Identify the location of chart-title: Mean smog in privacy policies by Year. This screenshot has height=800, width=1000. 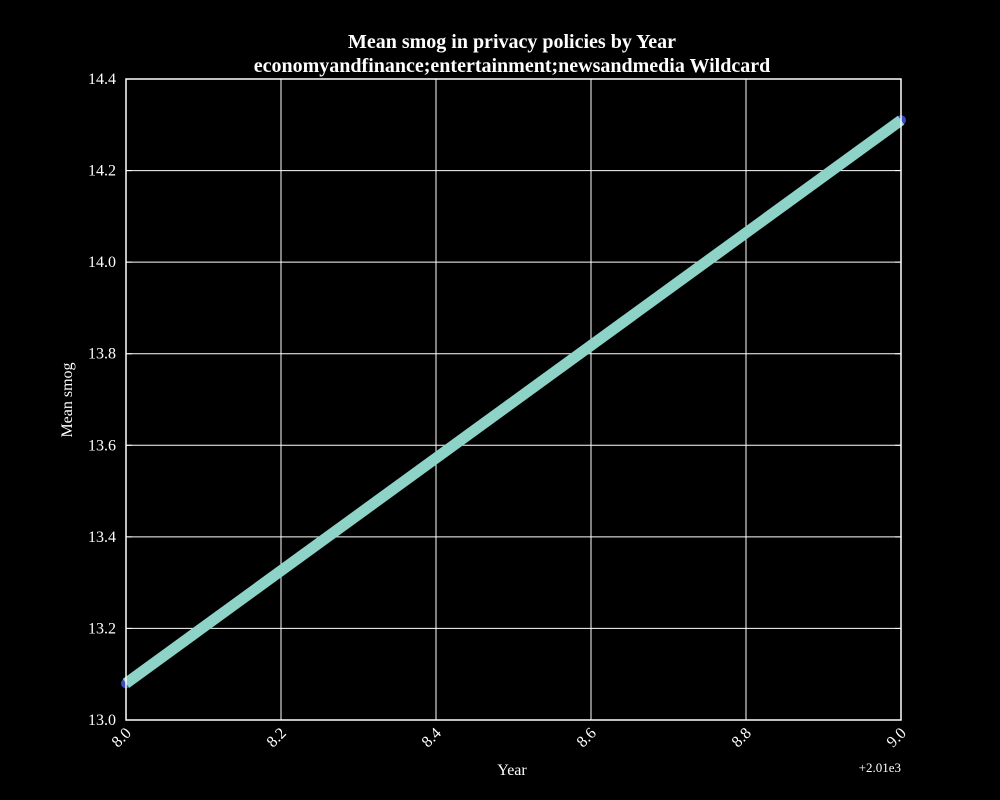
(512, 42).